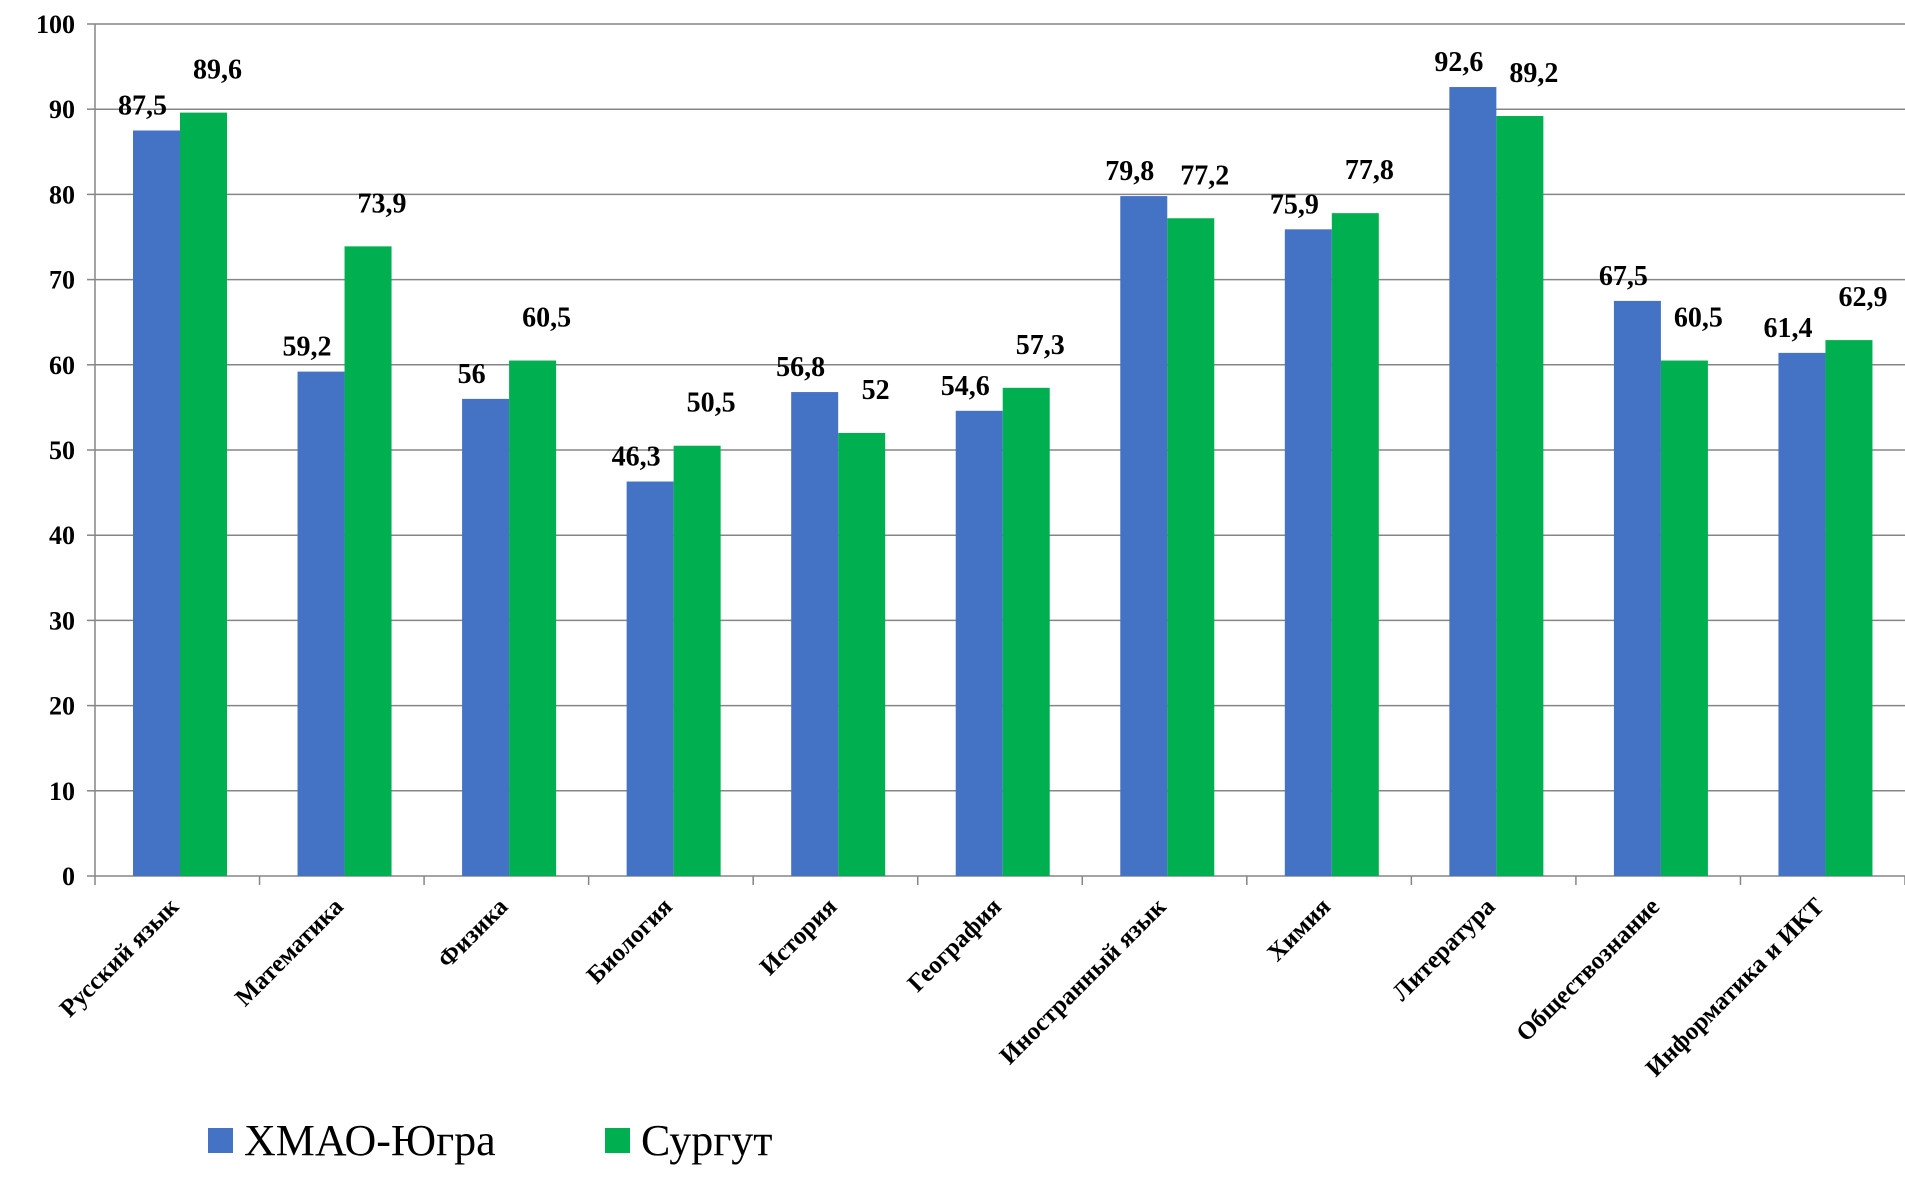 The image size is (1905, 1185). Describe the element at coordinates (289, 952) in the screenshot. I see `category-label: Математика` at that location.